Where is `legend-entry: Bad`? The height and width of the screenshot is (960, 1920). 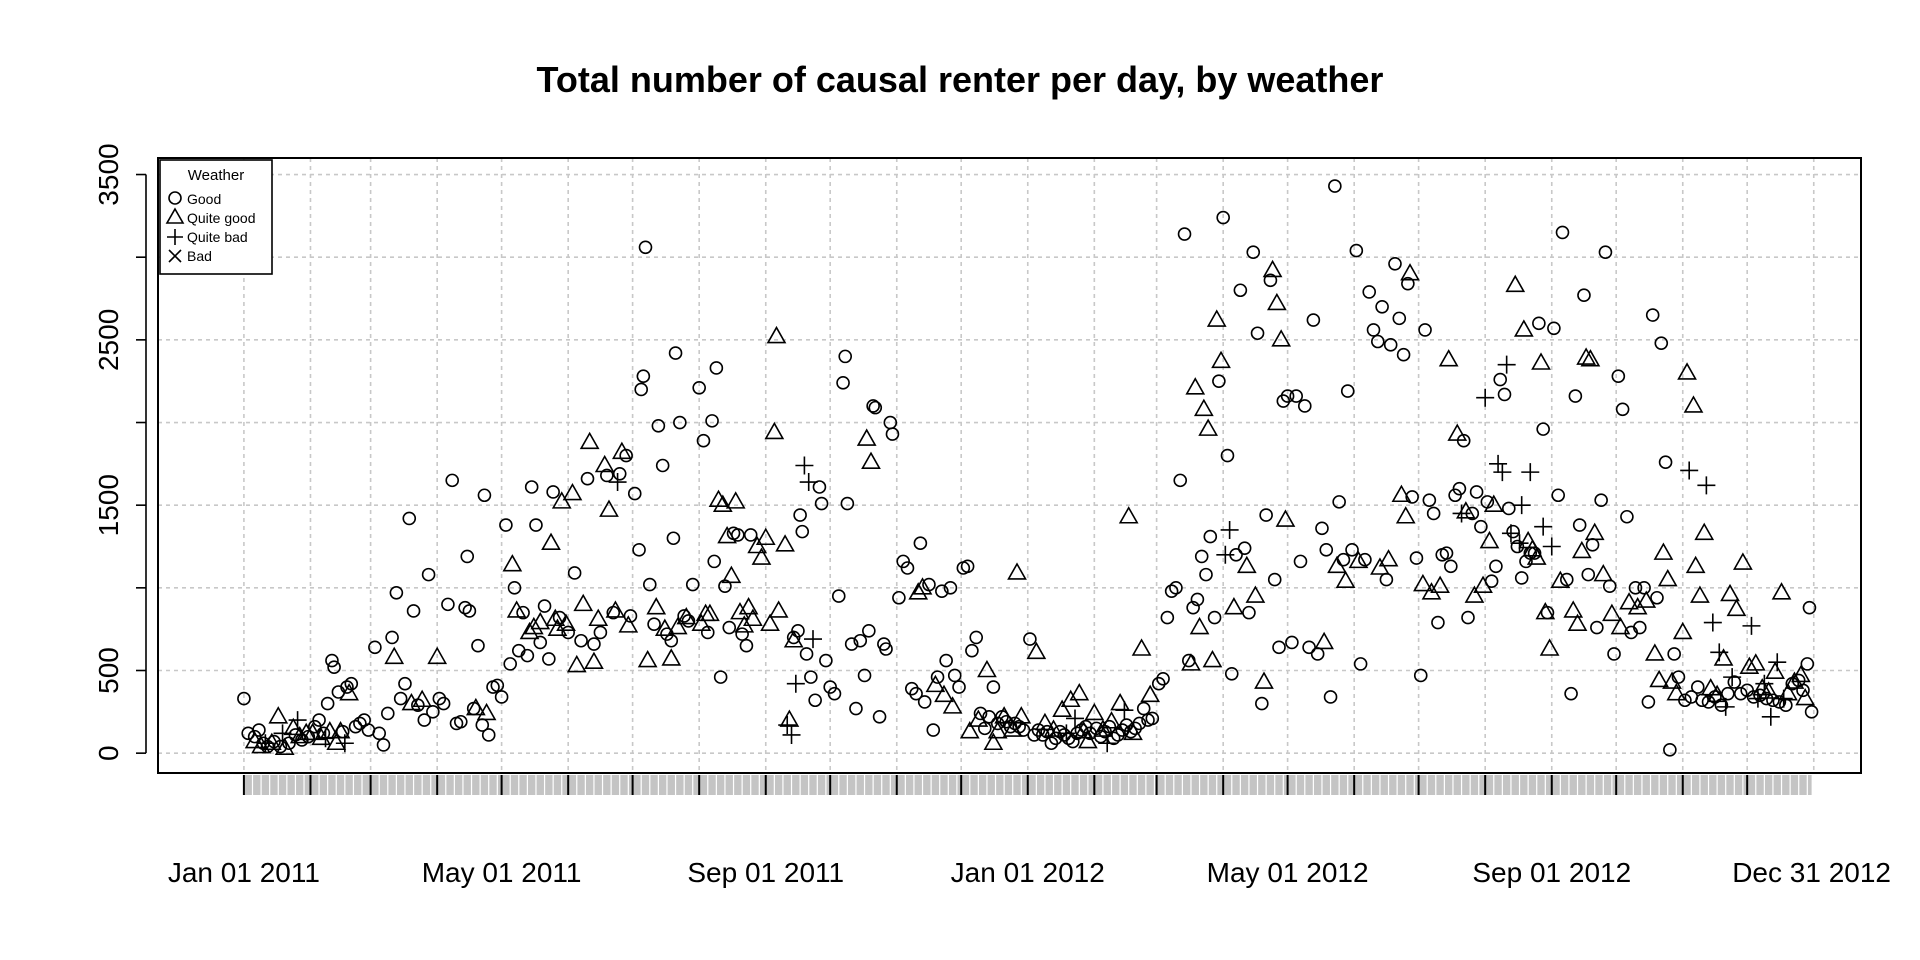
legend-entry: Bad is located at coordinates (190, 256).